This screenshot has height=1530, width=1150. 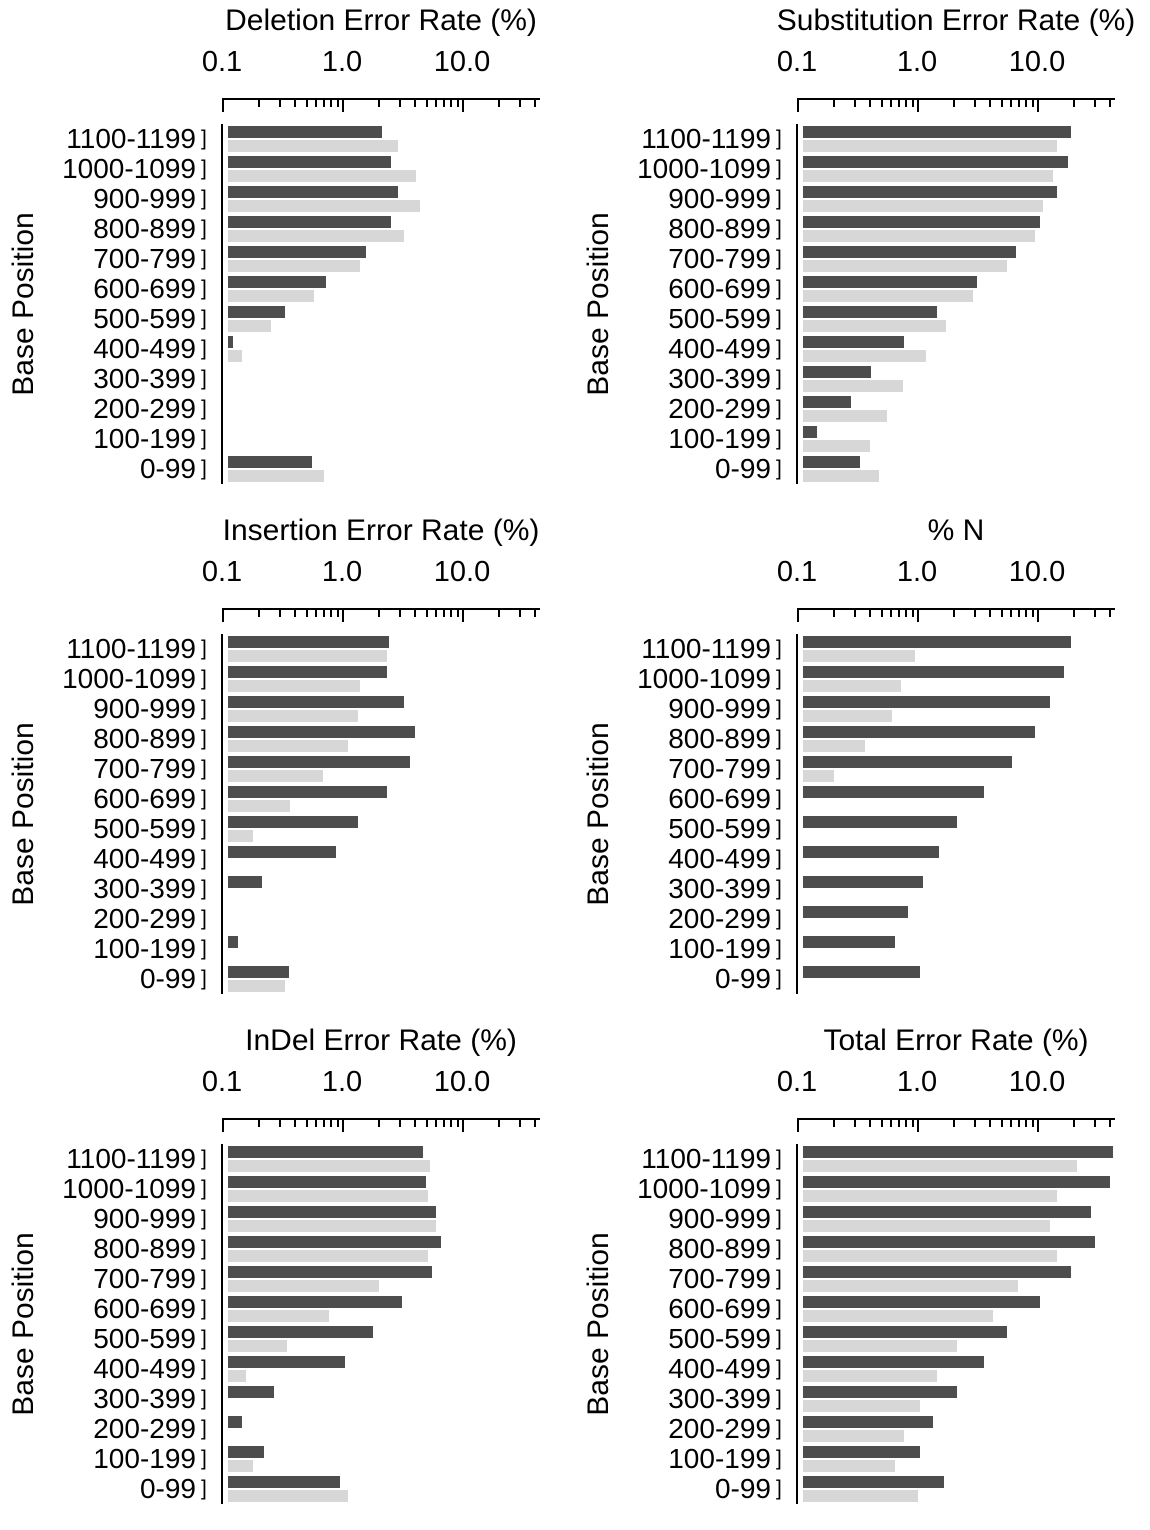 What do you see at coordinates (797, 62) in the screenshot?
I see `x-axis-tick-label: 0.1` at bounding box center [797, 62].